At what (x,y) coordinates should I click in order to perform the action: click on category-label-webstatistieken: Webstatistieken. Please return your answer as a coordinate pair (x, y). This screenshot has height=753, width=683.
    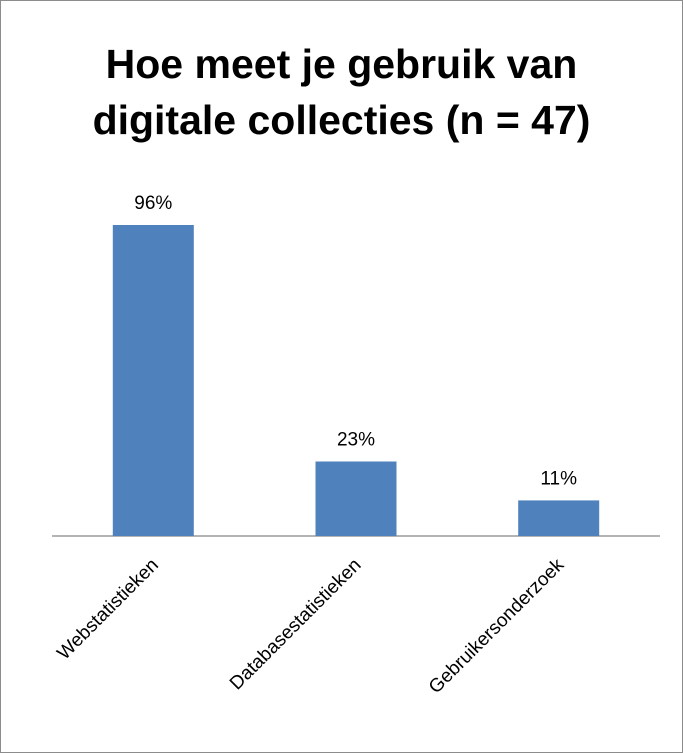
    Looking at the image, I should click on (107, 609).